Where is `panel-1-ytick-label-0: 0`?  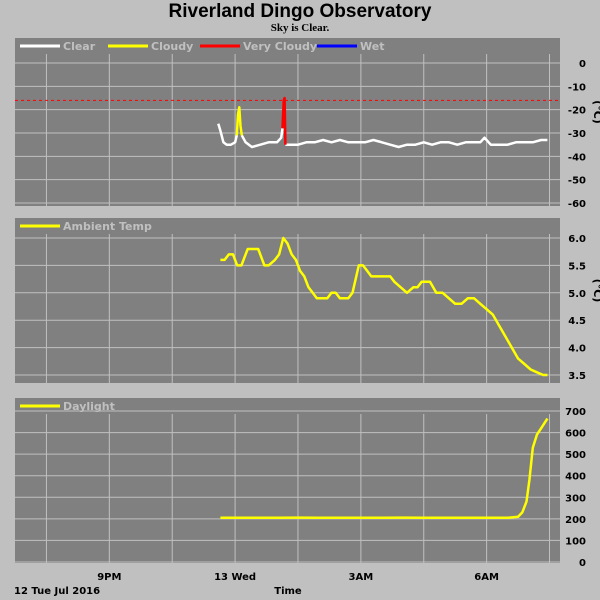
panel-1-ytick-label-0: 0 is located at coordinates (582, 64).